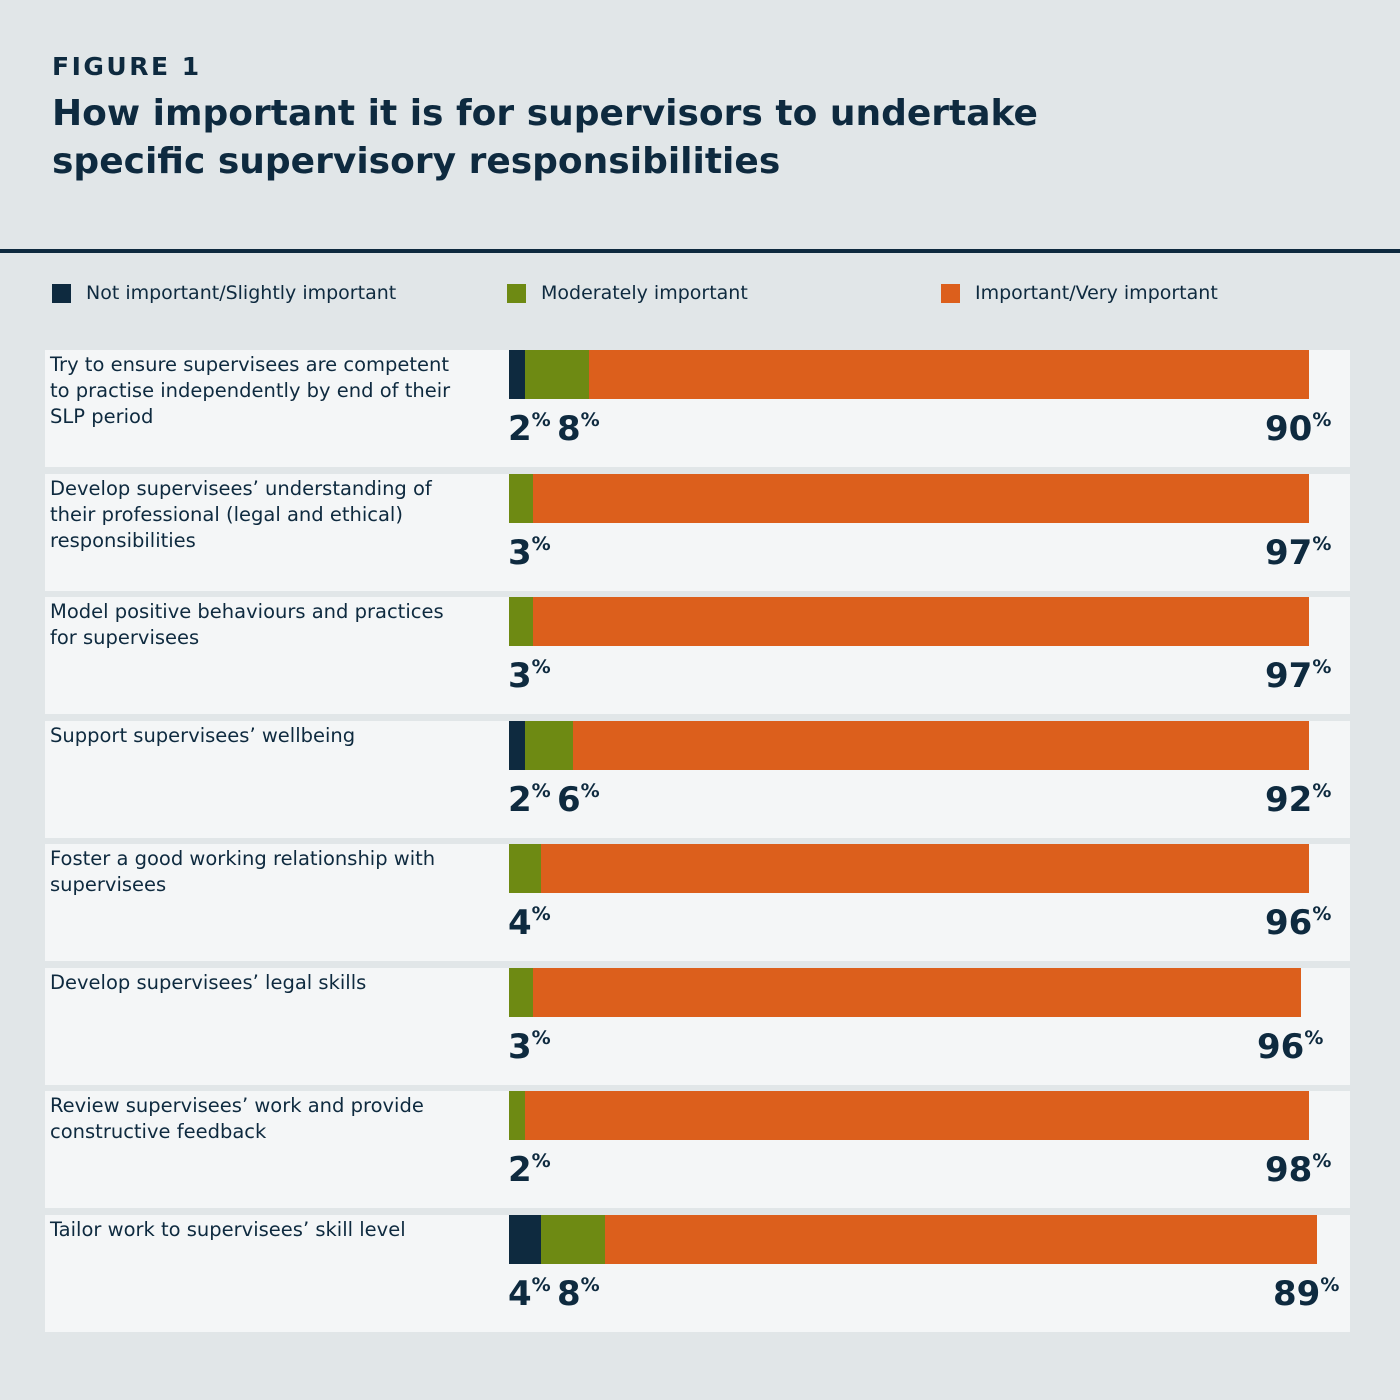 The image size is (1400, 1400). I want to click on legend-item-important: Important/Very important, so click(1079, 293).